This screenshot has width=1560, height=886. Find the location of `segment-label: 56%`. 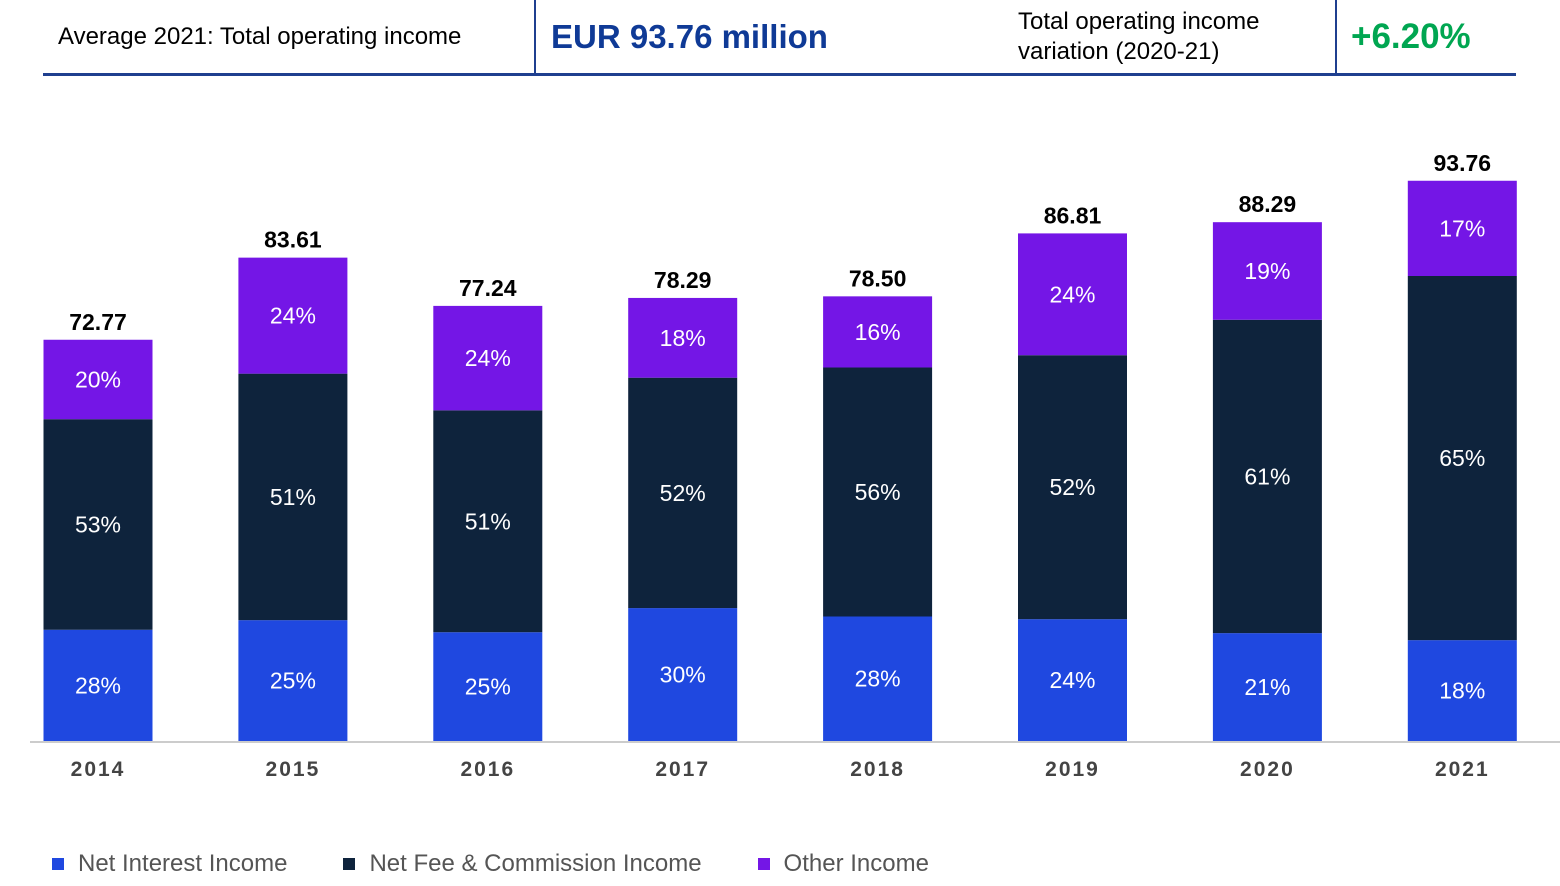

segment-label: 56% is located at coordinates (878, 492).